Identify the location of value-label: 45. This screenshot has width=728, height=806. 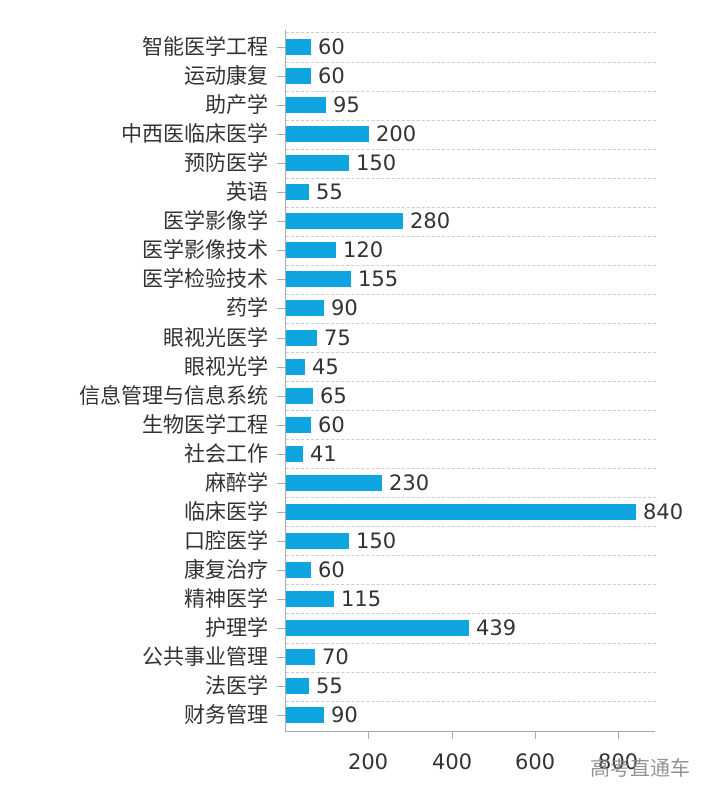
(325, 367).